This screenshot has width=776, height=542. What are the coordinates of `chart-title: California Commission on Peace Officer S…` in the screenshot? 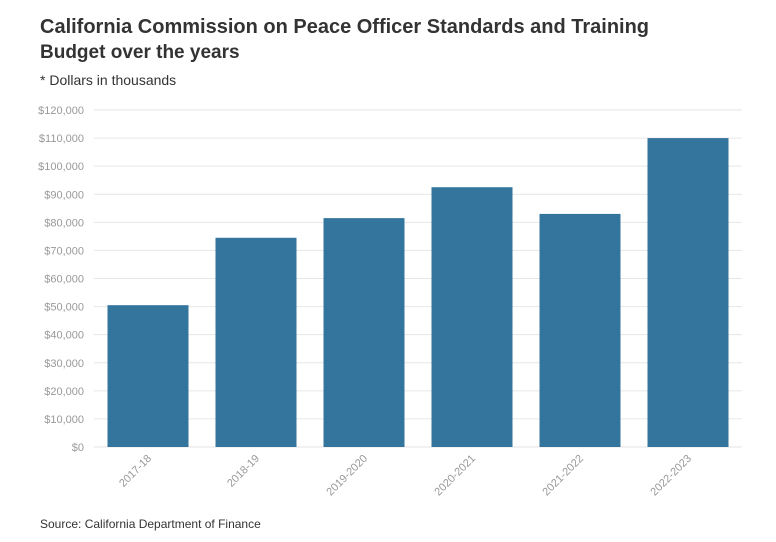 It's located at (345, 27).